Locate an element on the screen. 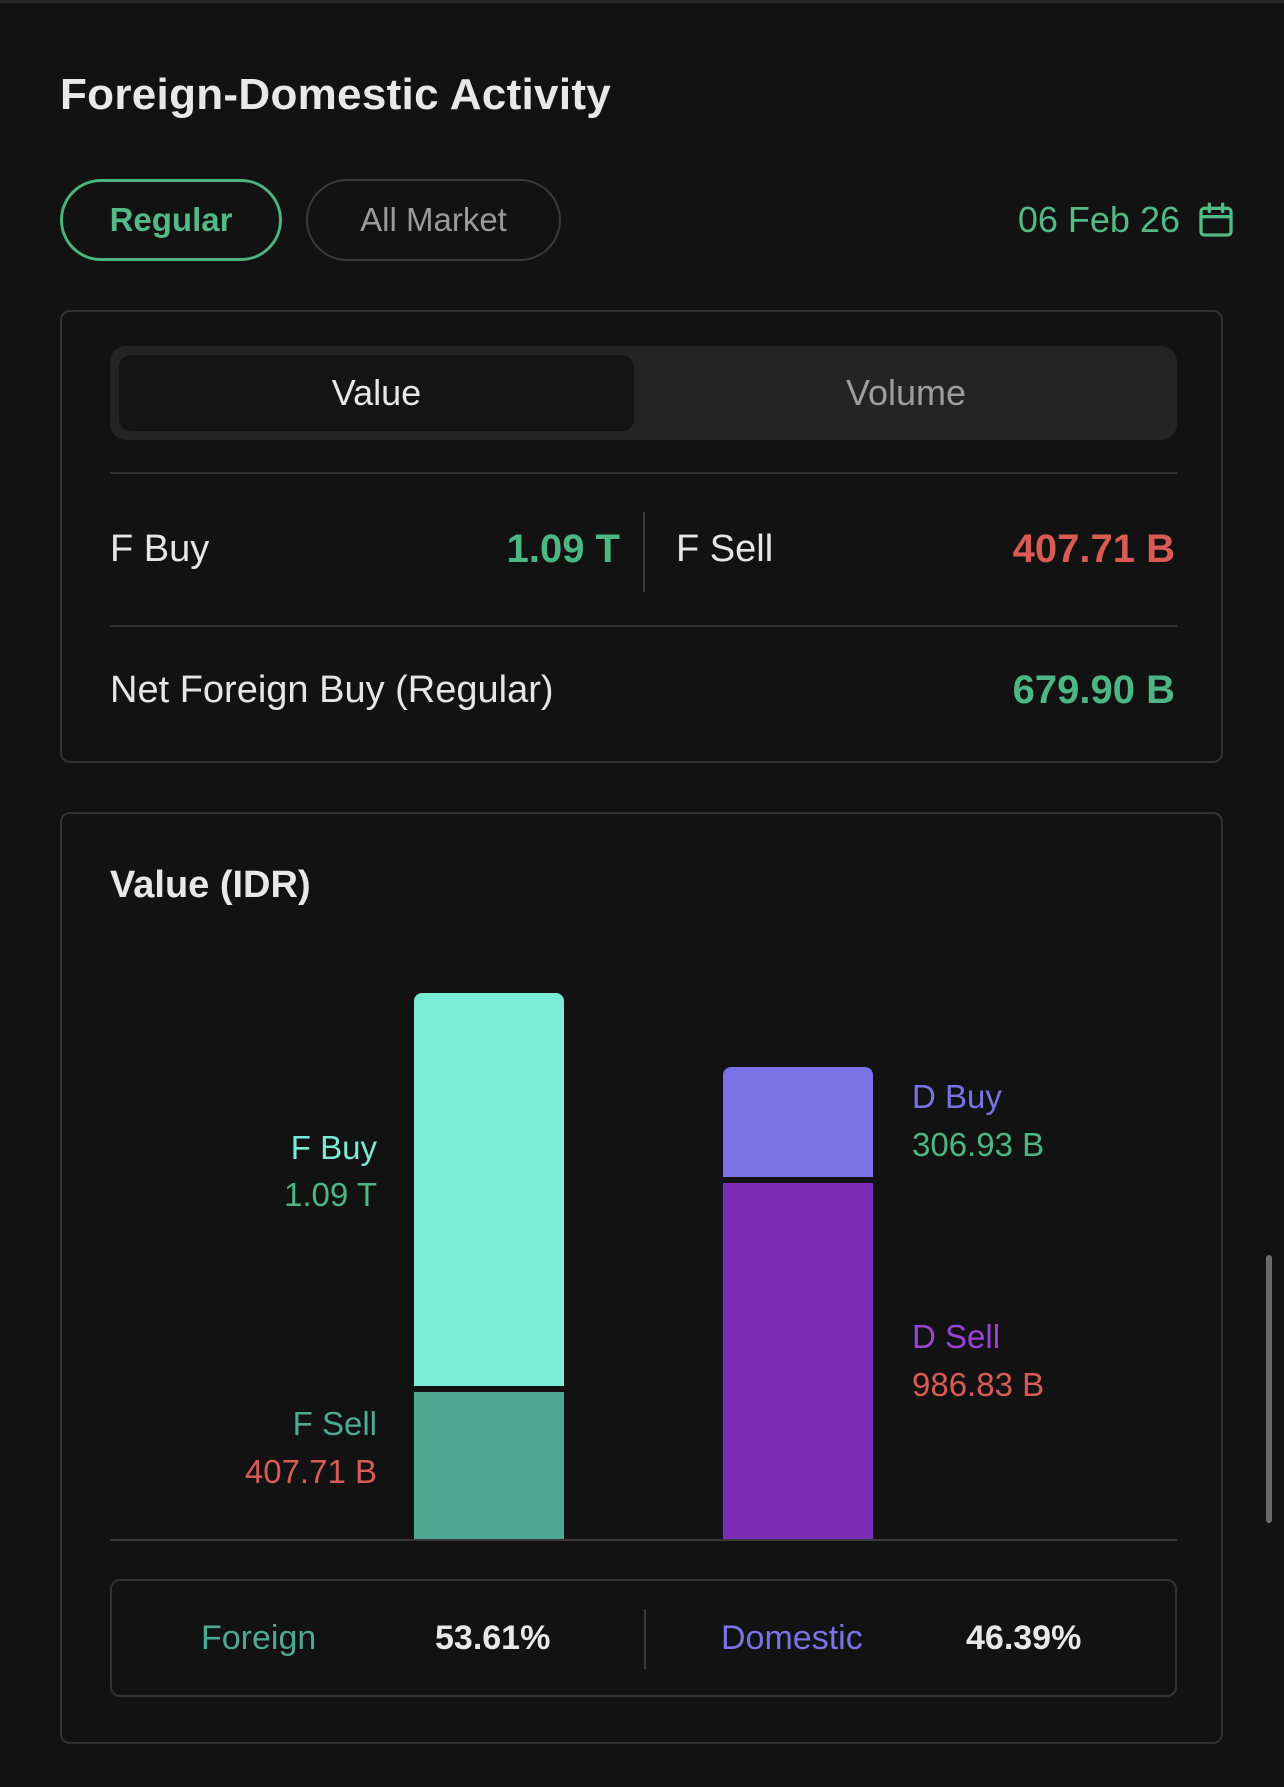  net-foreign-label: Net Foreign Buy (Regular) is located at coordinates (332, 690).